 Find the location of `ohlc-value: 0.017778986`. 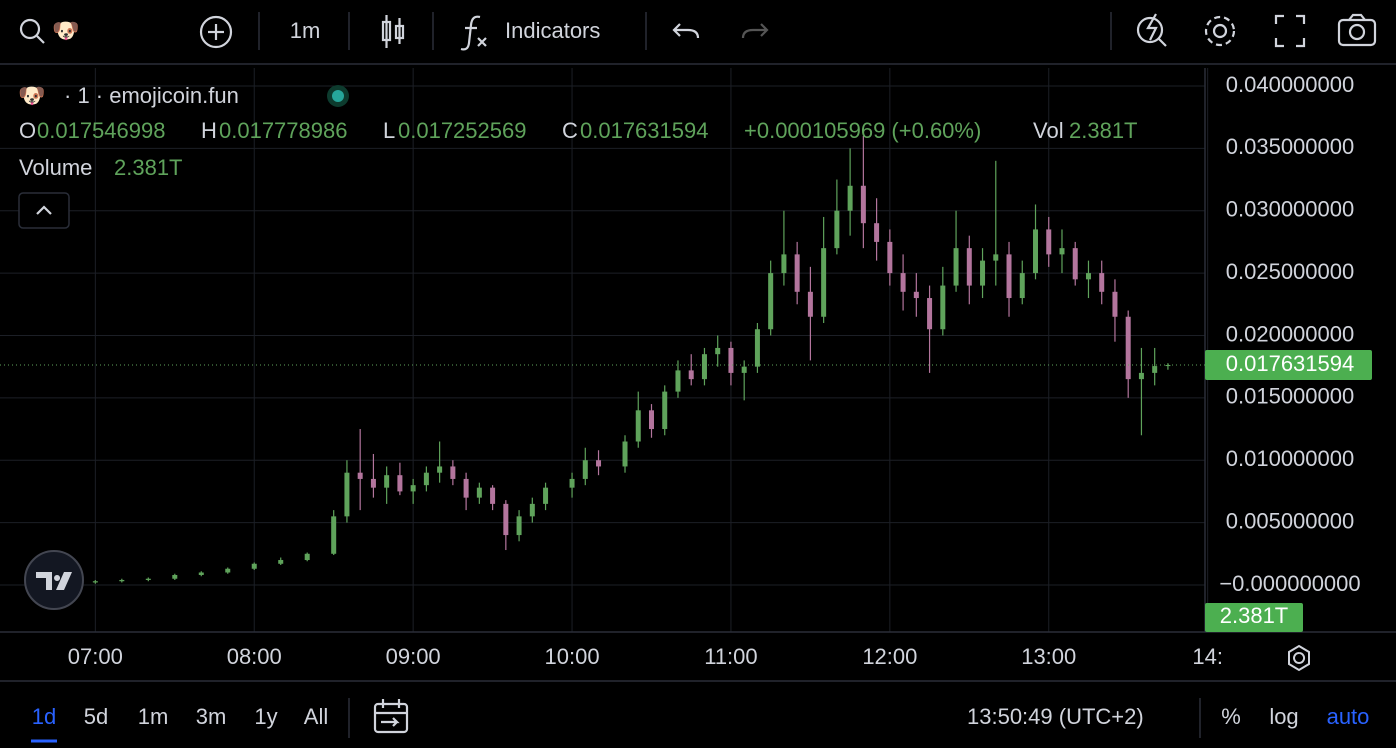

ohlc-value: 0.017778986 is located at coordinates (283, 130).